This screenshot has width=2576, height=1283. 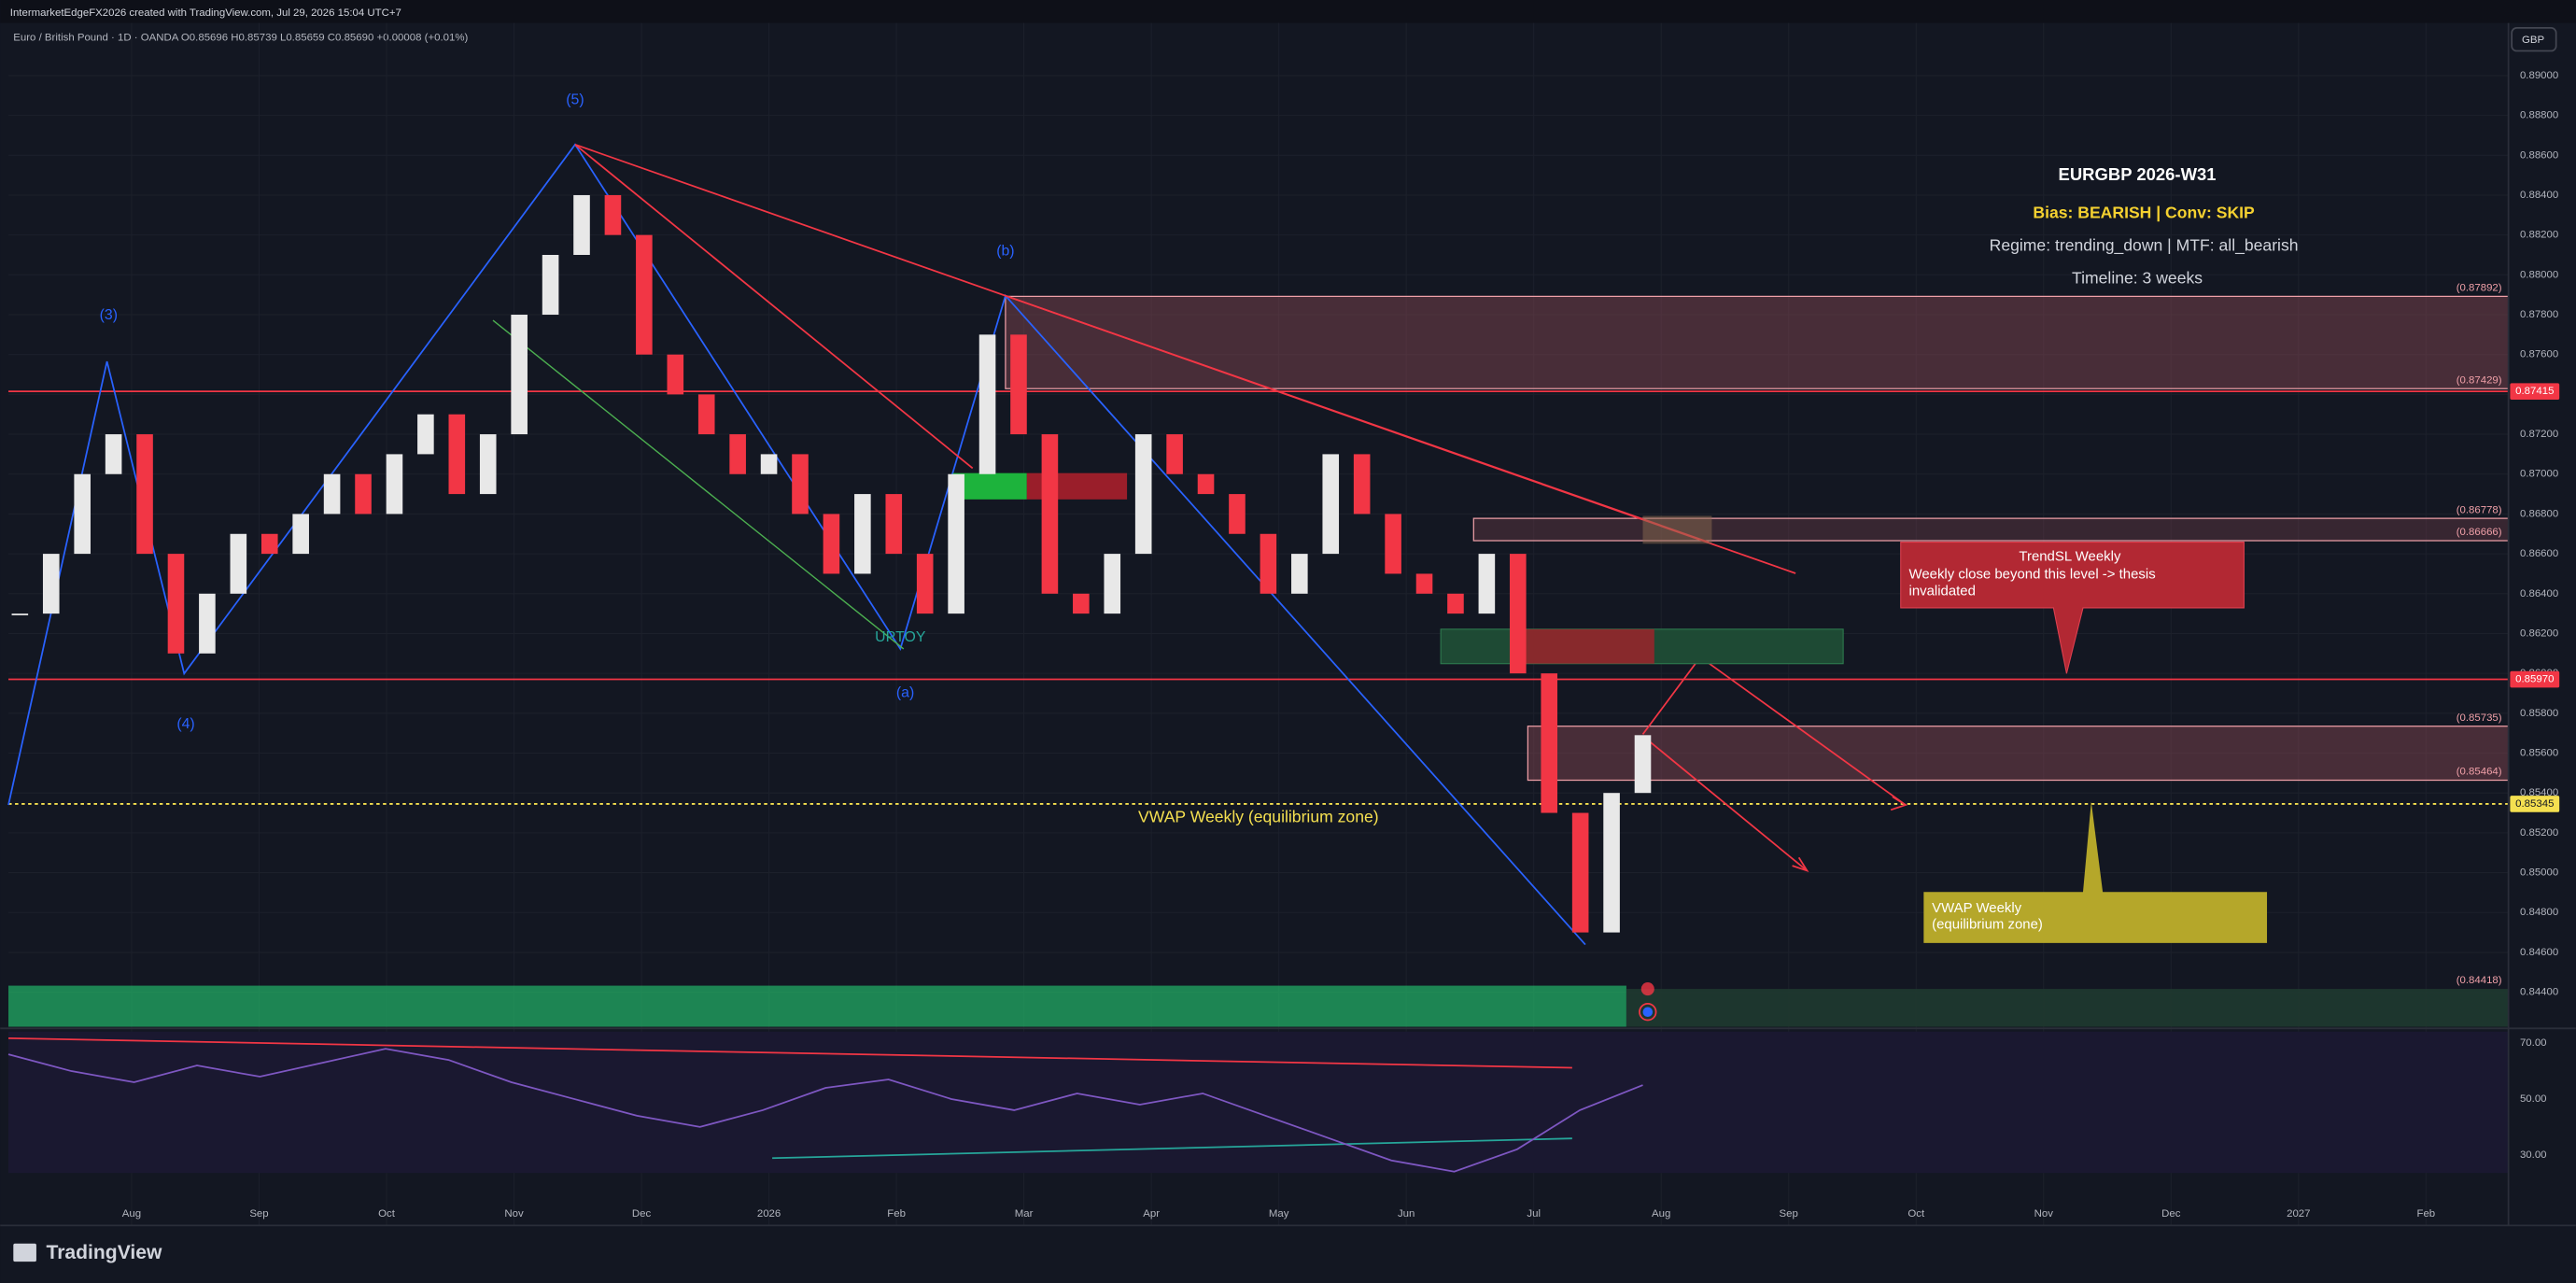 I want to click on fvg-zone, so click(x=1582, y=646).